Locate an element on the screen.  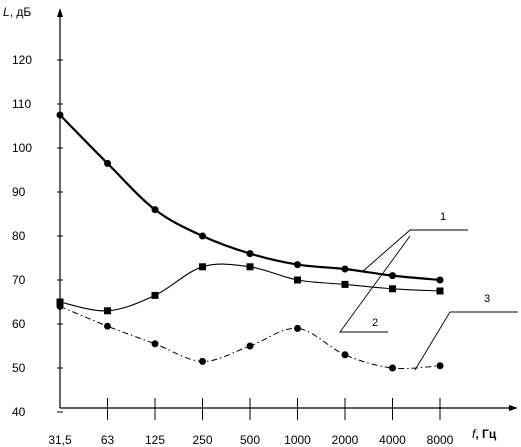
x-tick-label: 250 is located at coordinates (202, 440).